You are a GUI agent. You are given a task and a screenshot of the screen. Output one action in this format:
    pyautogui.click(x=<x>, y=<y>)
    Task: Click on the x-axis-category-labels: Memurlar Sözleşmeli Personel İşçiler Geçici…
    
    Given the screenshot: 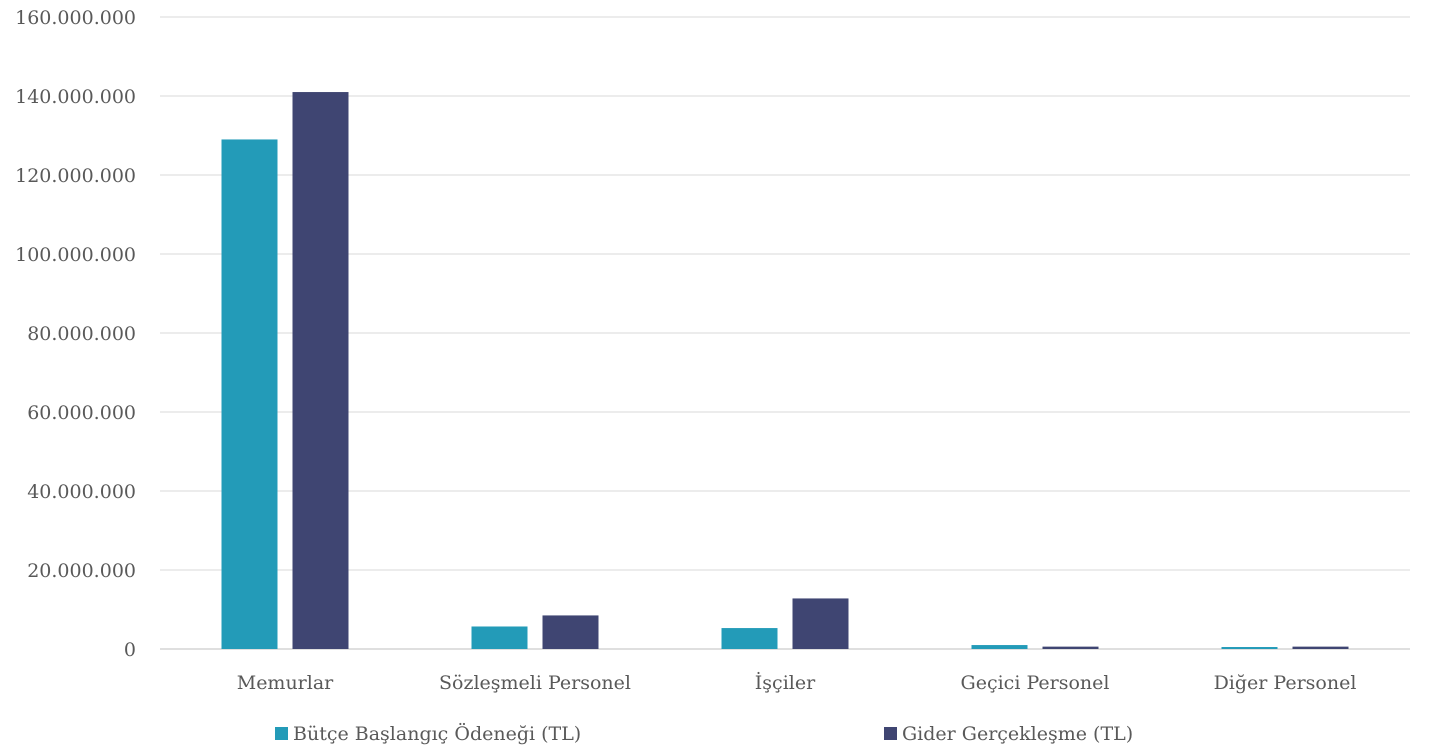 What is the action you would take?
    pyautogui.click(x=797, y=682)
    